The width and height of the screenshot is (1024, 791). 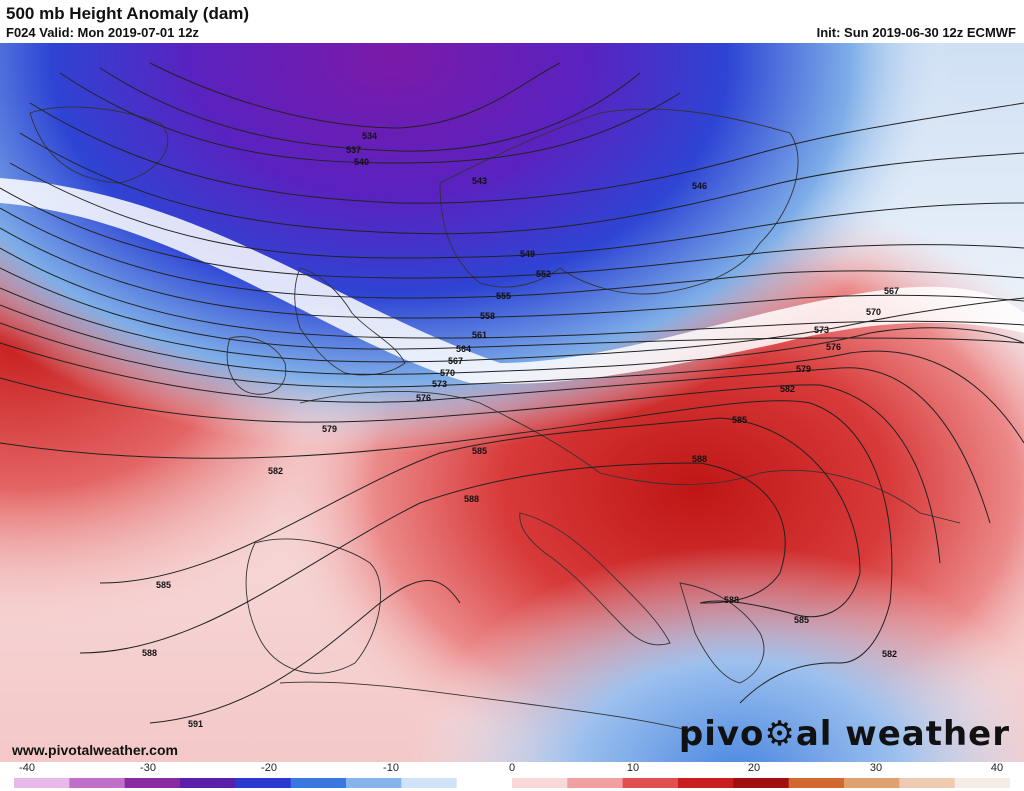 What do you see at coordinates (275, 471) in the screenshot?
I see `label-582b: 582` at bounding box center [275, 471].